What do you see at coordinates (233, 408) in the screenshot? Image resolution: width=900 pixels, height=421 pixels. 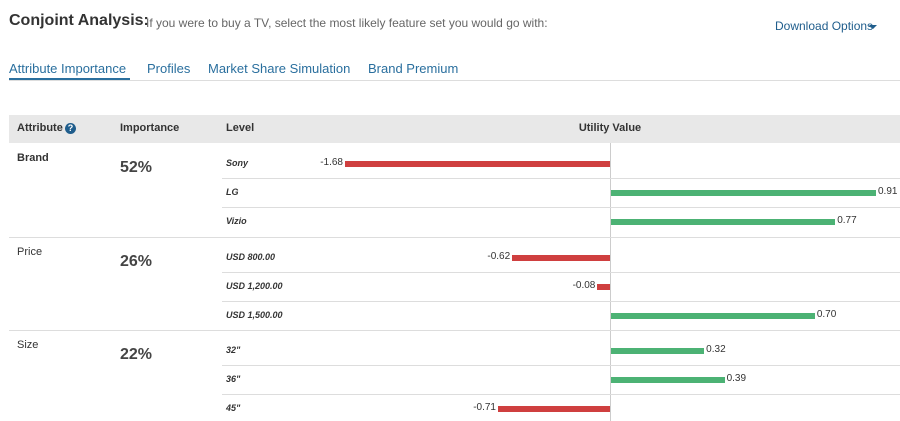 I see `level-label: 45"` at bounding box center [233, 408].